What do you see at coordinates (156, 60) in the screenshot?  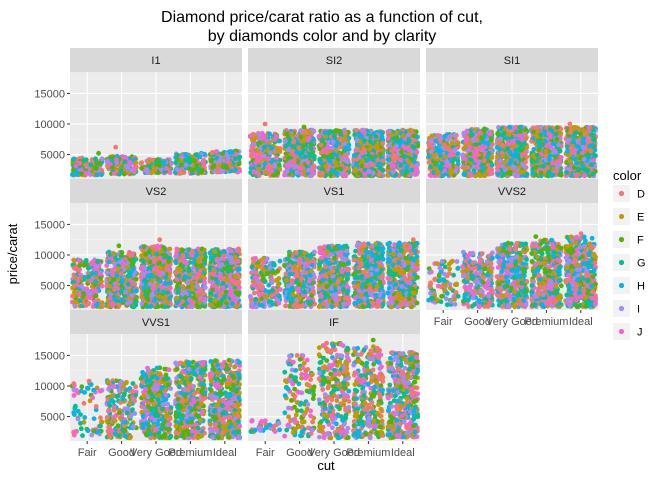 I see `facet-strip` at bounding box center [156, 60].